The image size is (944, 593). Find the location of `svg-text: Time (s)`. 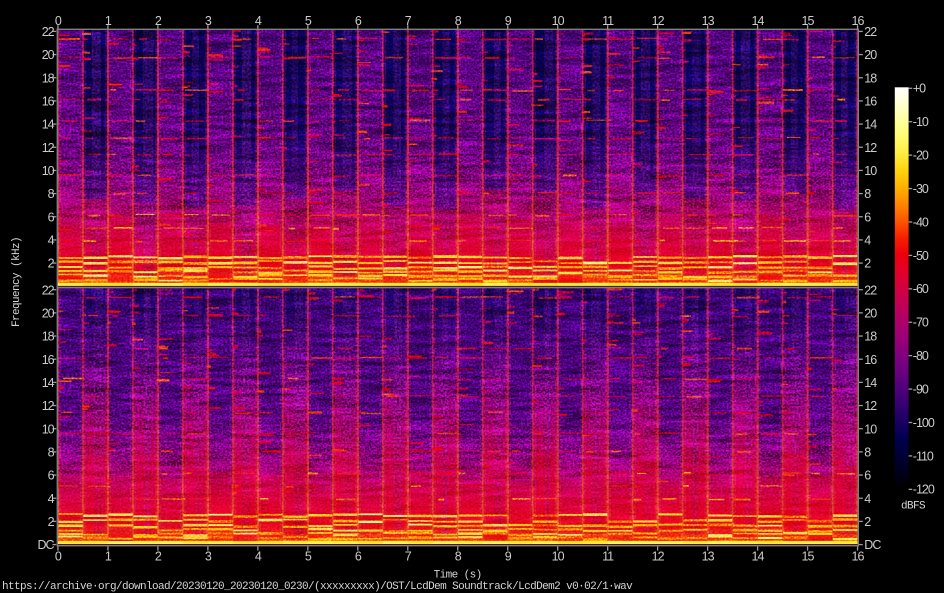

svg-text: Time (s) is located at coordinates (458, 575).